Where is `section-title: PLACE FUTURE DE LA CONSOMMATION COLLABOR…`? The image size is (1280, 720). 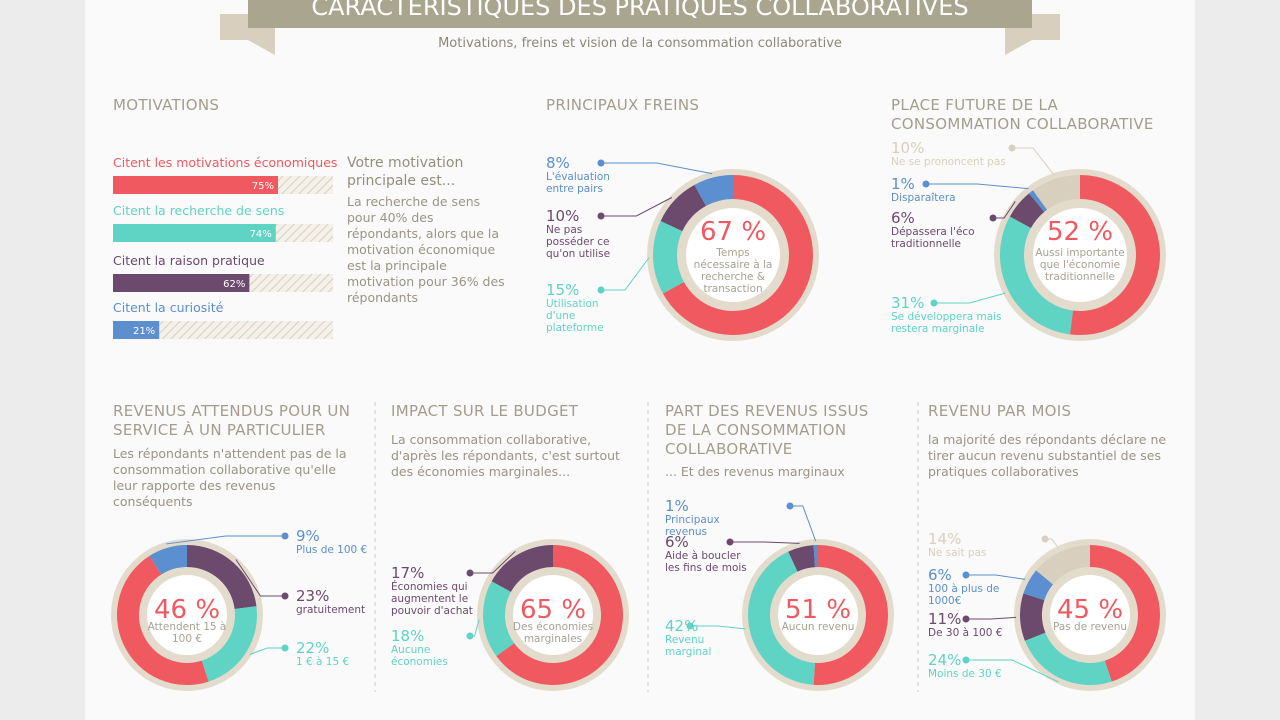 section-title: PLACE FUTURE DE LA CONSOMMATION COLLABOR… is located at coordinates (1022, 114).